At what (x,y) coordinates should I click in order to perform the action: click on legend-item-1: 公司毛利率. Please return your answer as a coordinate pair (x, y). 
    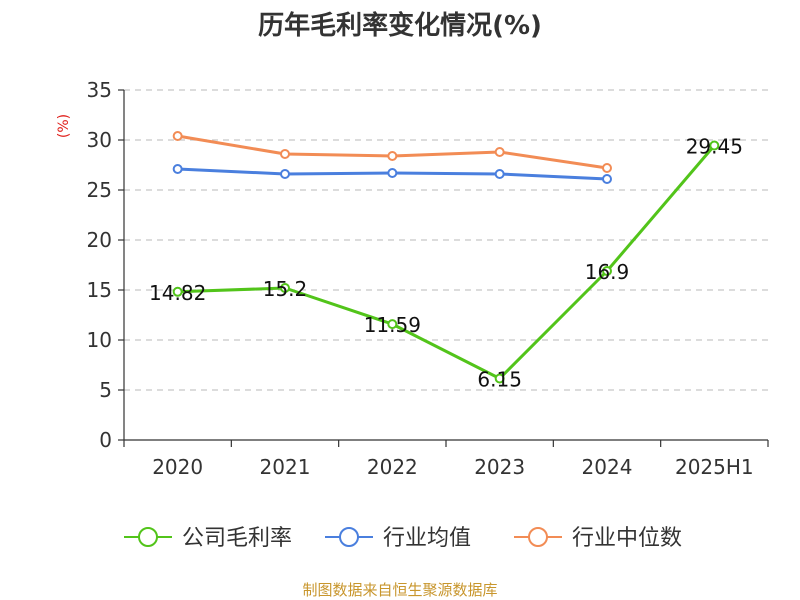
    Looking at the image, I should click on (208, 538).